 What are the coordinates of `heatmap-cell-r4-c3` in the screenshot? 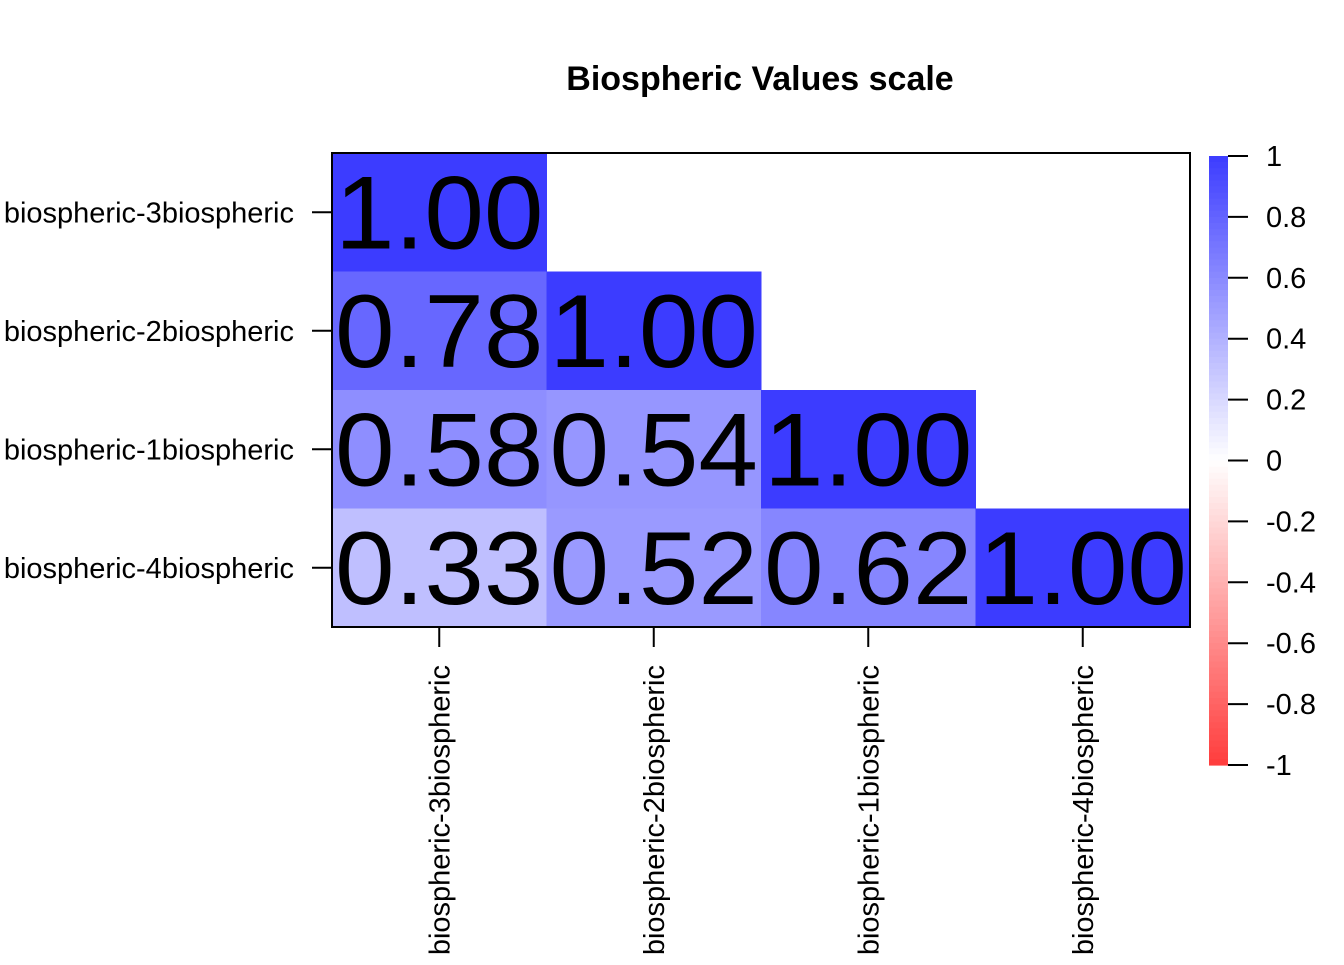 It's located at (868, 568).